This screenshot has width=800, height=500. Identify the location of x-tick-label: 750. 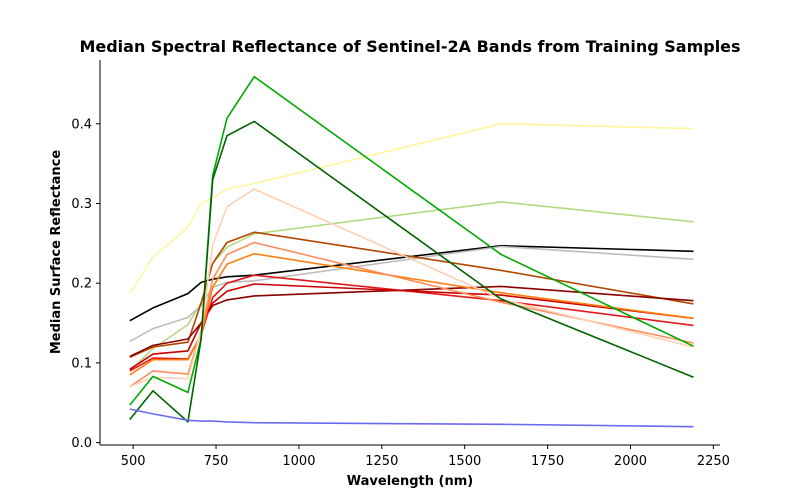
(216, 461).